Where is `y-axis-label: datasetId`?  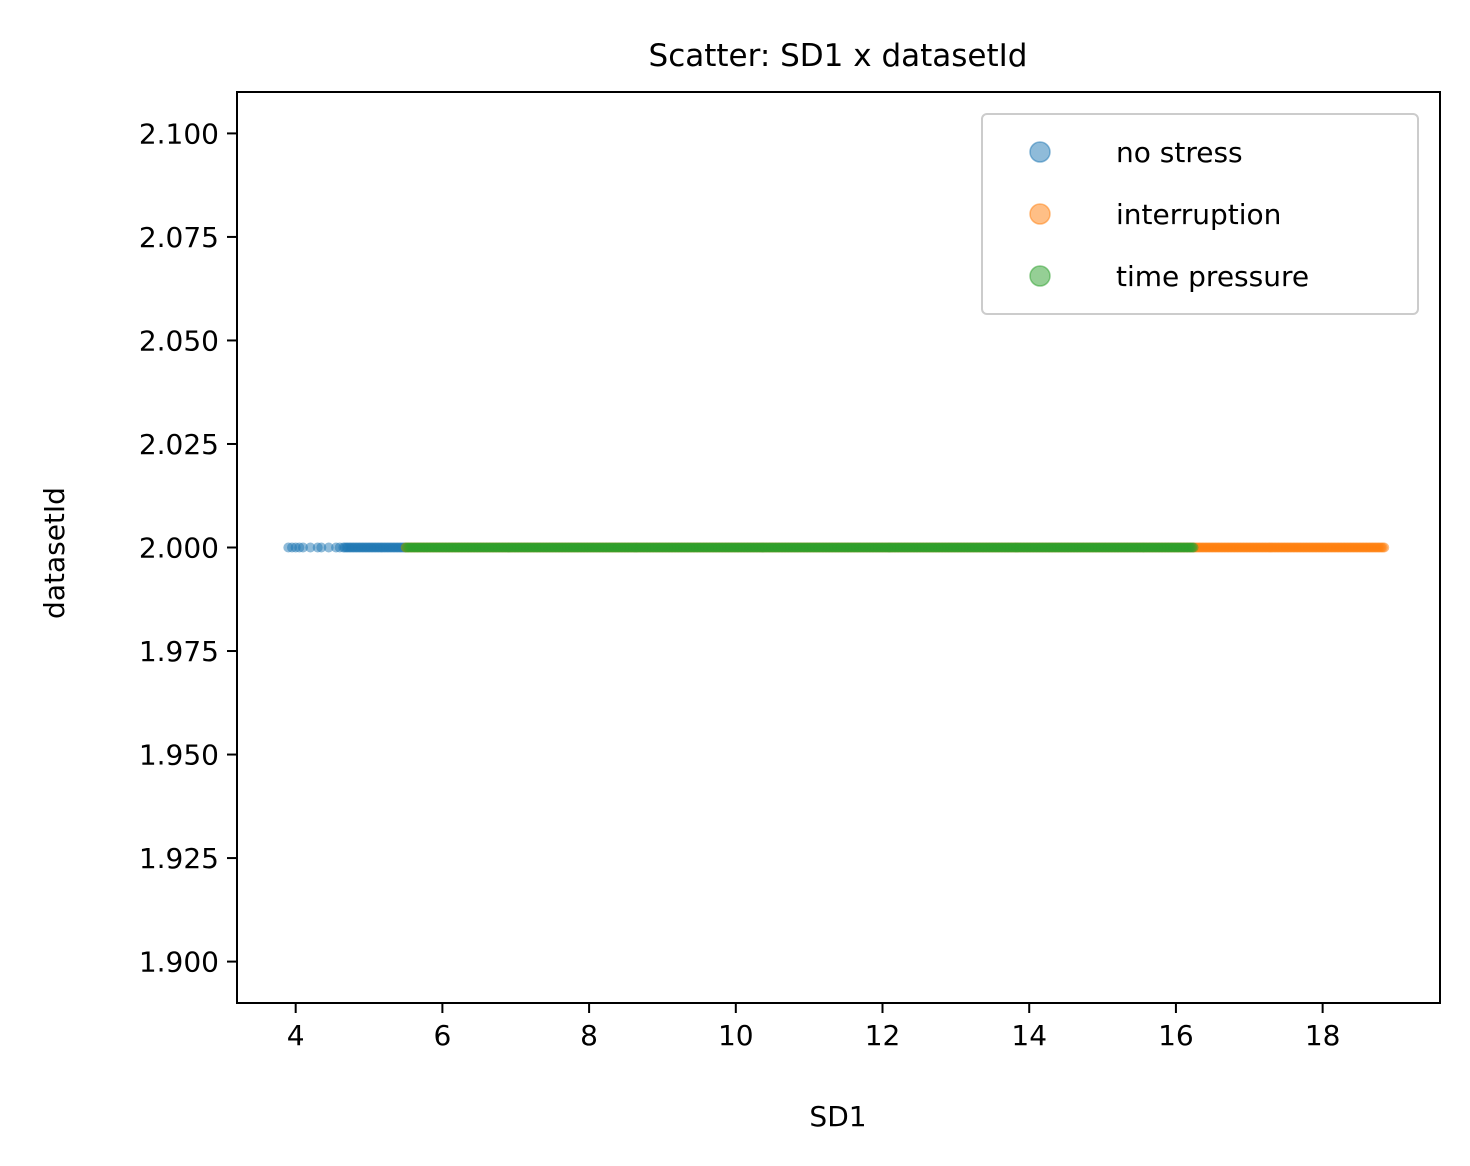 y-axis-label: datasetId is located at coordinates (54, 553).